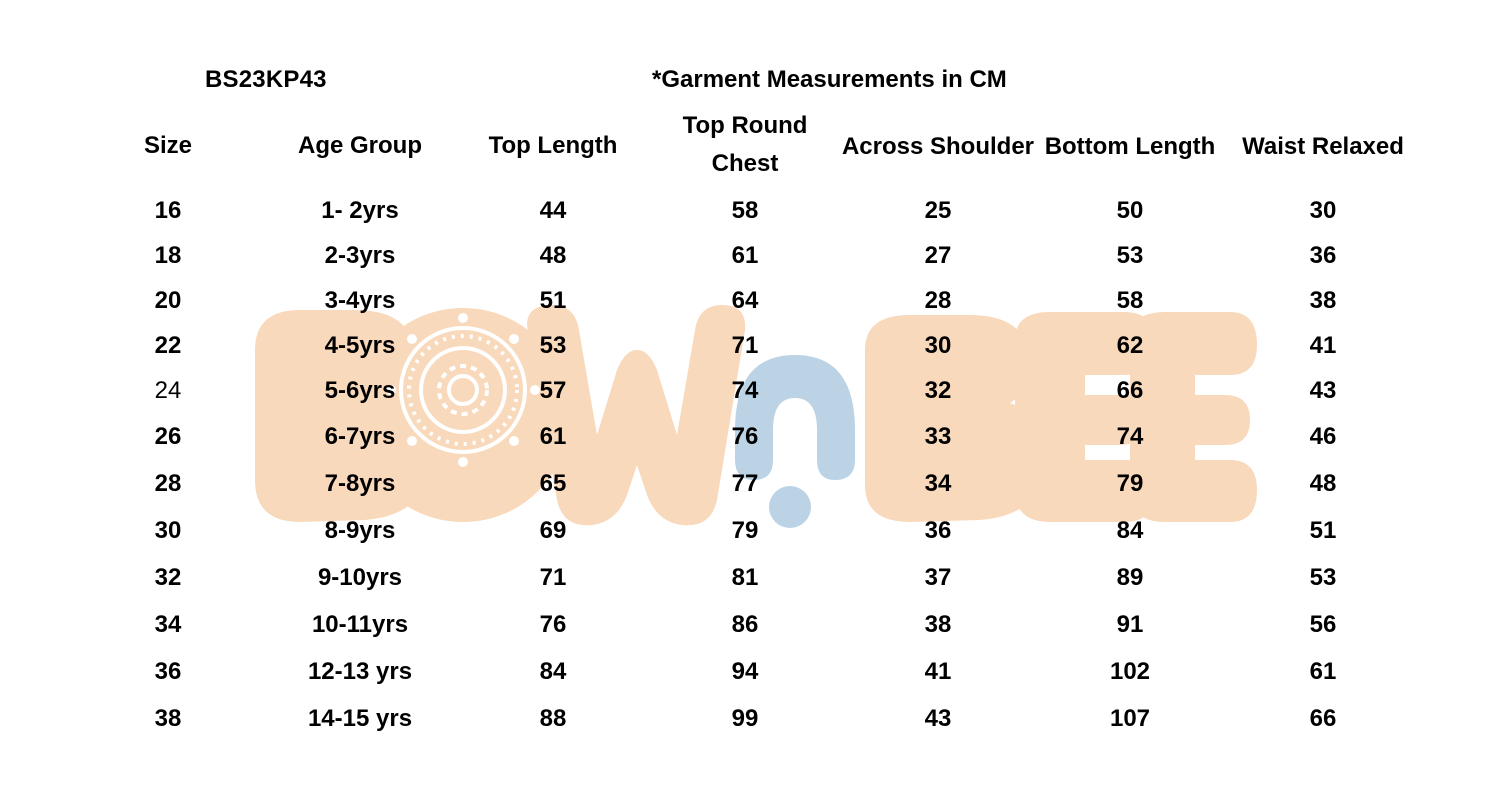 The width and height of the screenshot is (1500, 800). Describe the element at coordinates (360, 577) in the screenshot. I see `table-cell: 9-10yrs` at that location.